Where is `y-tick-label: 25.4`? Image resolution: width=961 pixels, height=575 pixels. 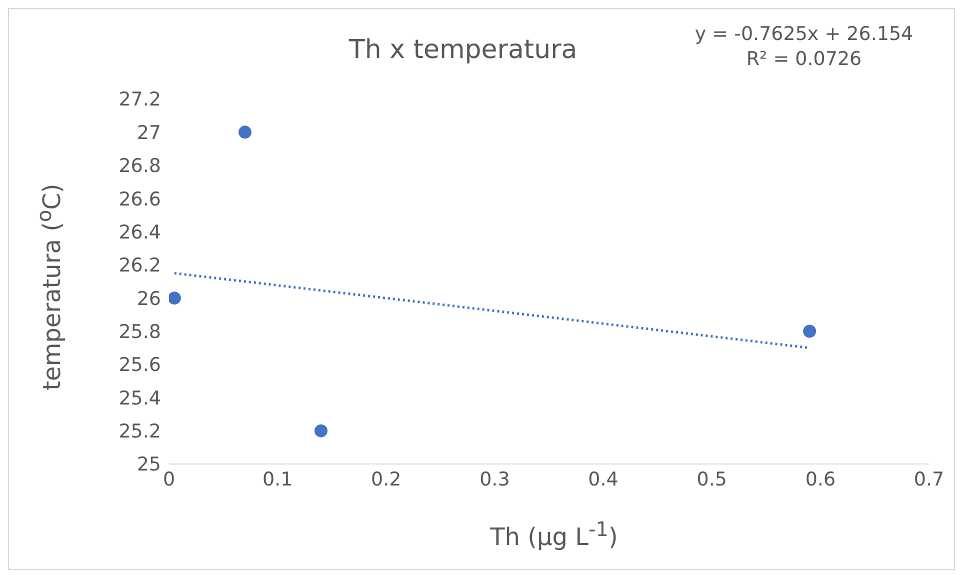
y-tick-label: 25.4 is located at coordinates (139, 398).